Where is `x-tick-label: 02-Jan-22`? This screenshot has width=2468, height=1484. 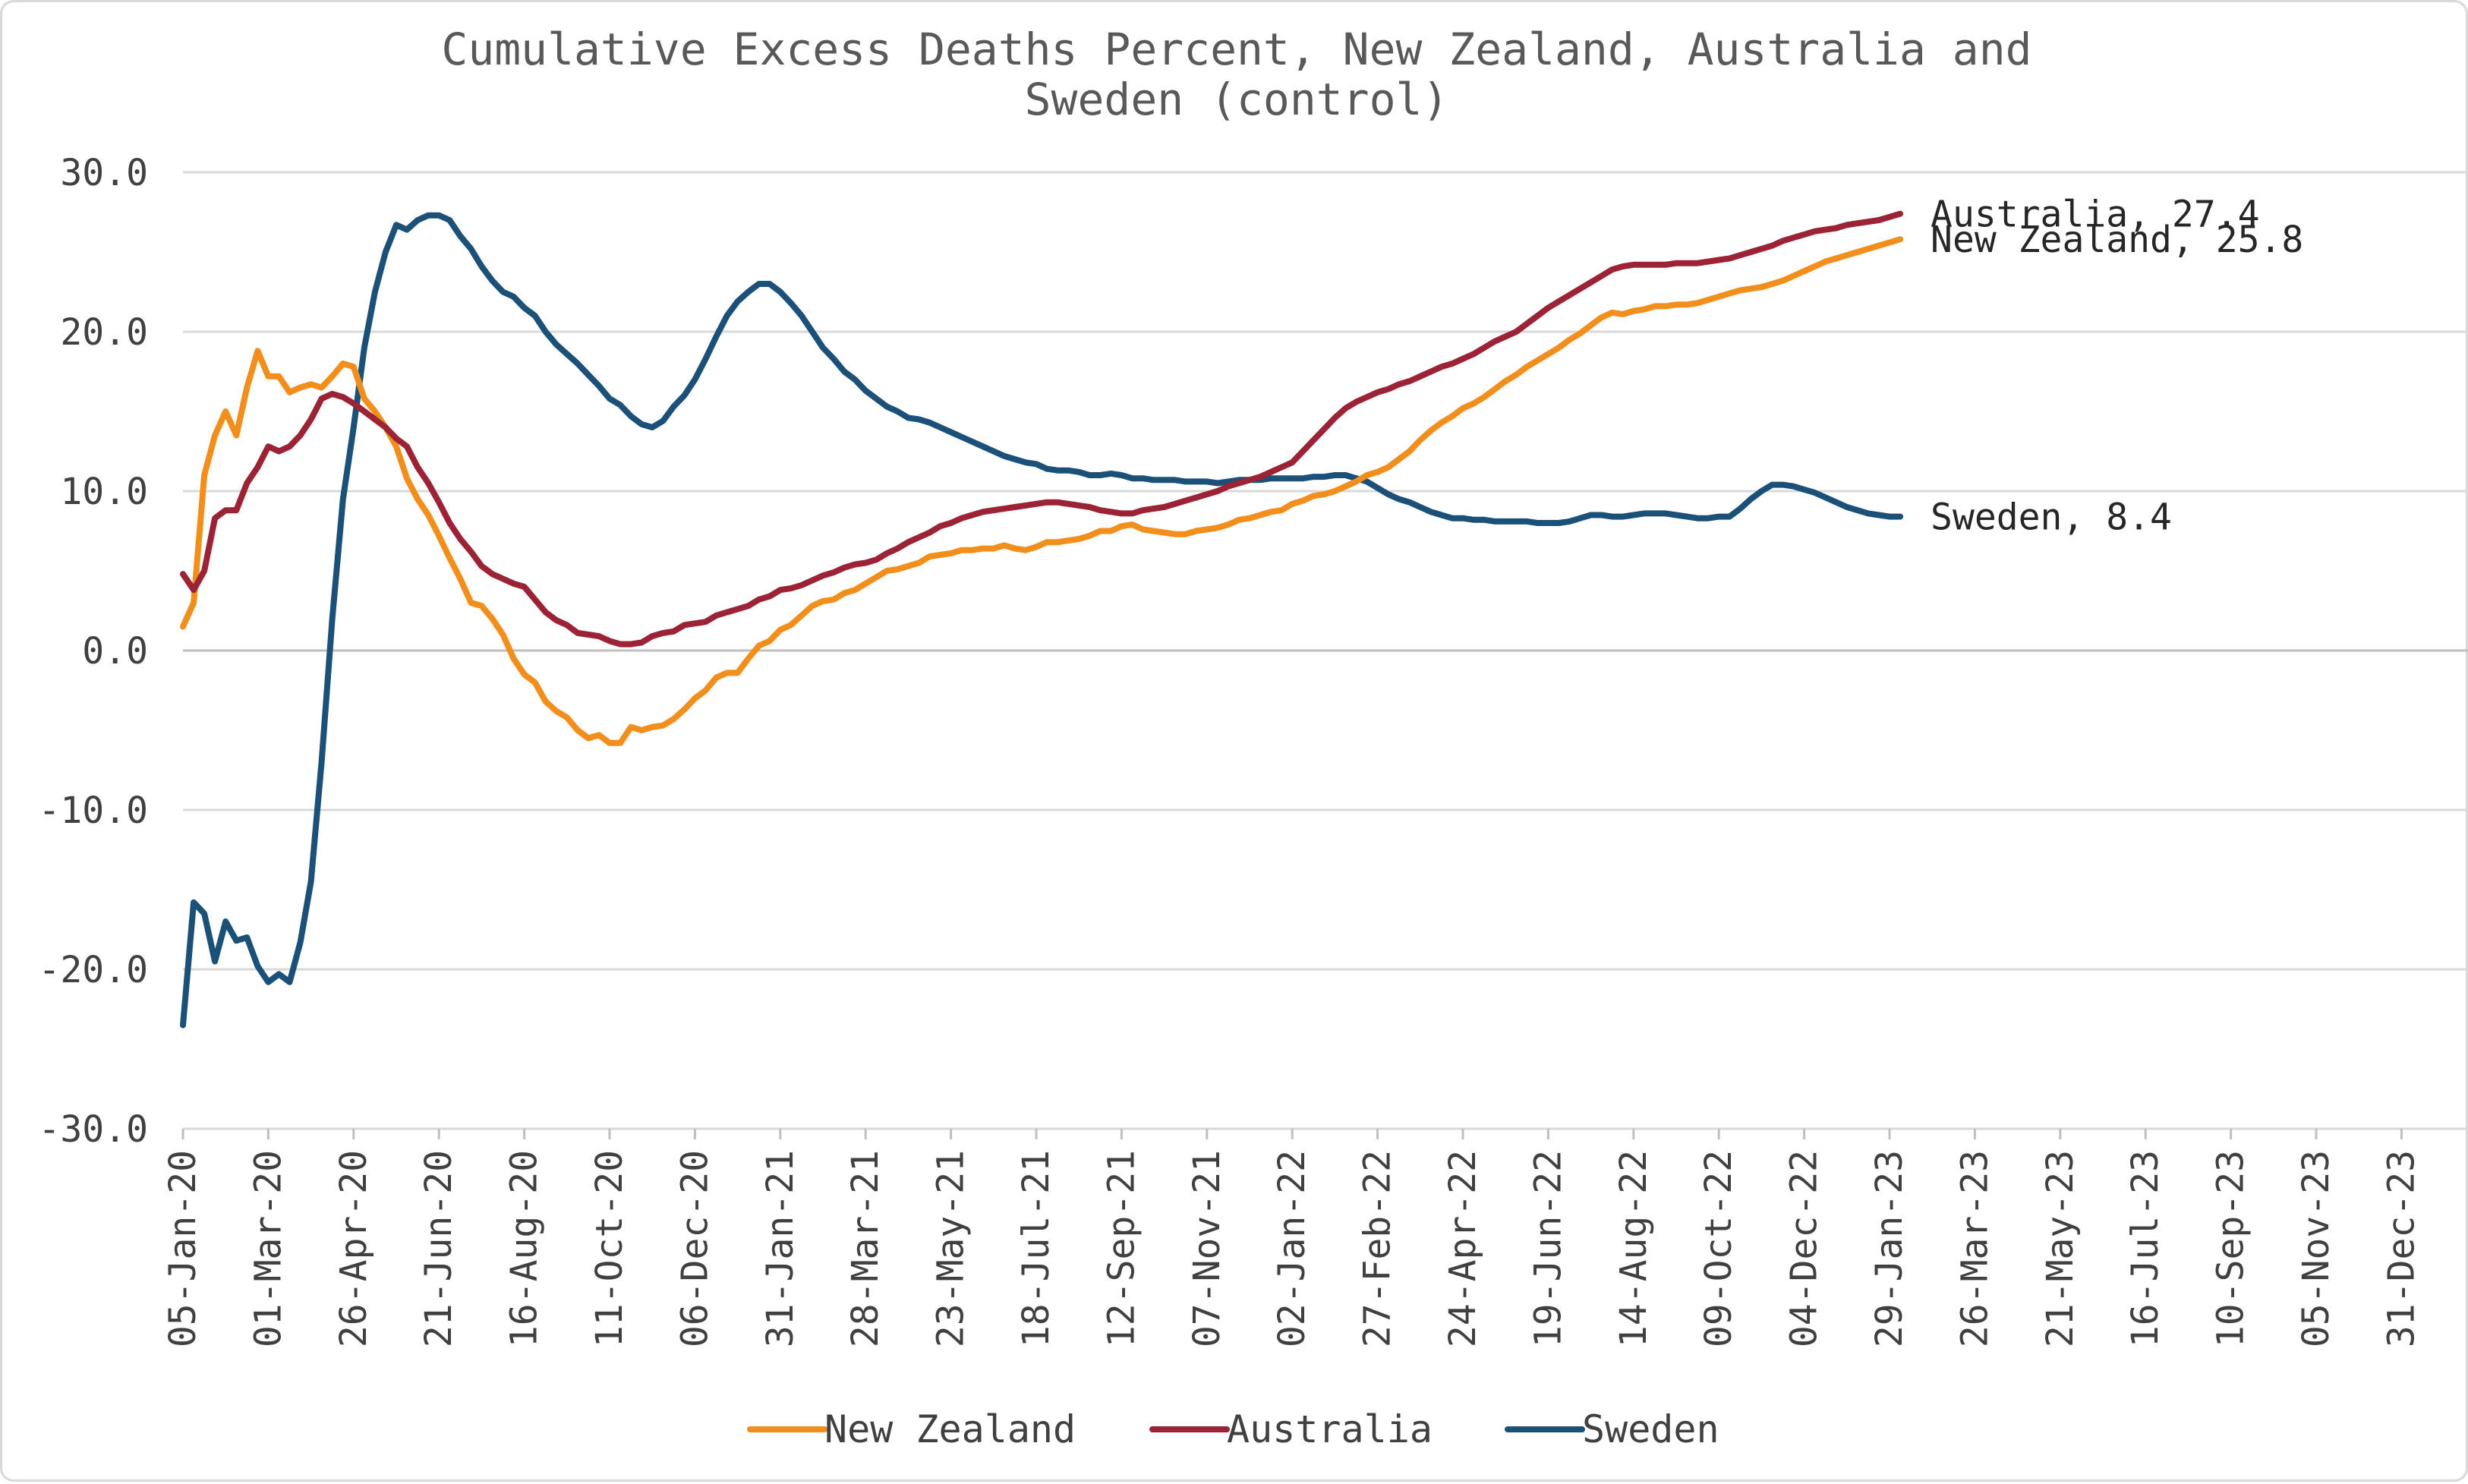
x-tick-label: 02-Jan-22 is located at coordinates (1292, 1248).